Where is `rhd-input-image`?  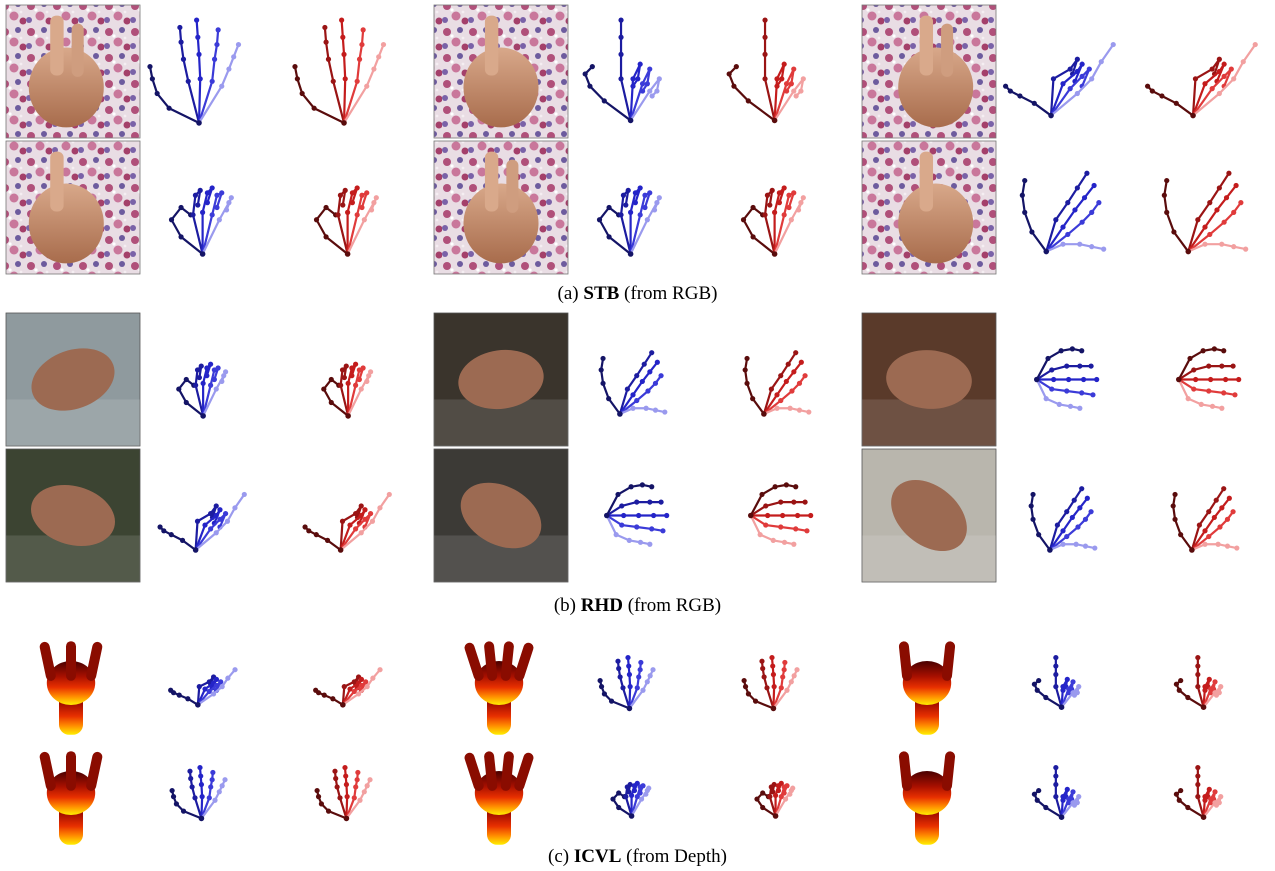 rhd-input-image is located at coordinates (501, 379).